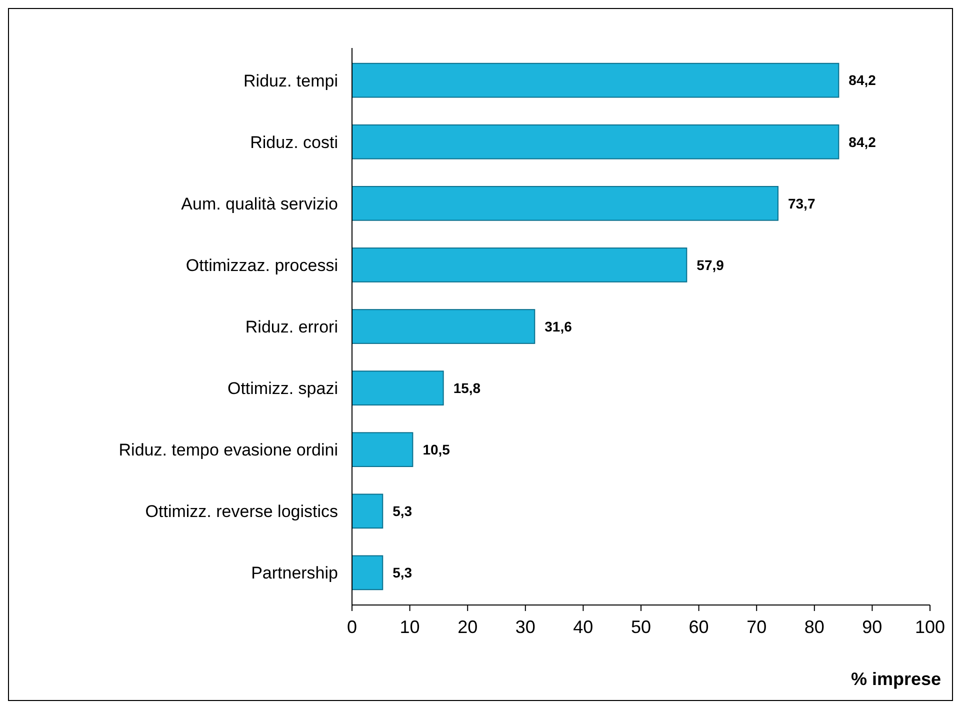 This screenshot has width=961, height=709. I want to click on y-tick-label: Riduz. tempo evasione ordini, so click(228, 450).